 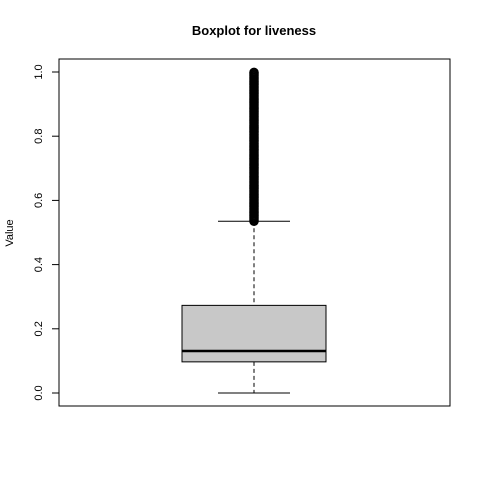 What do you see at coordinates (254, 333) in the screenshot?
I see `iqr-box` at bounding box center [254, 333].